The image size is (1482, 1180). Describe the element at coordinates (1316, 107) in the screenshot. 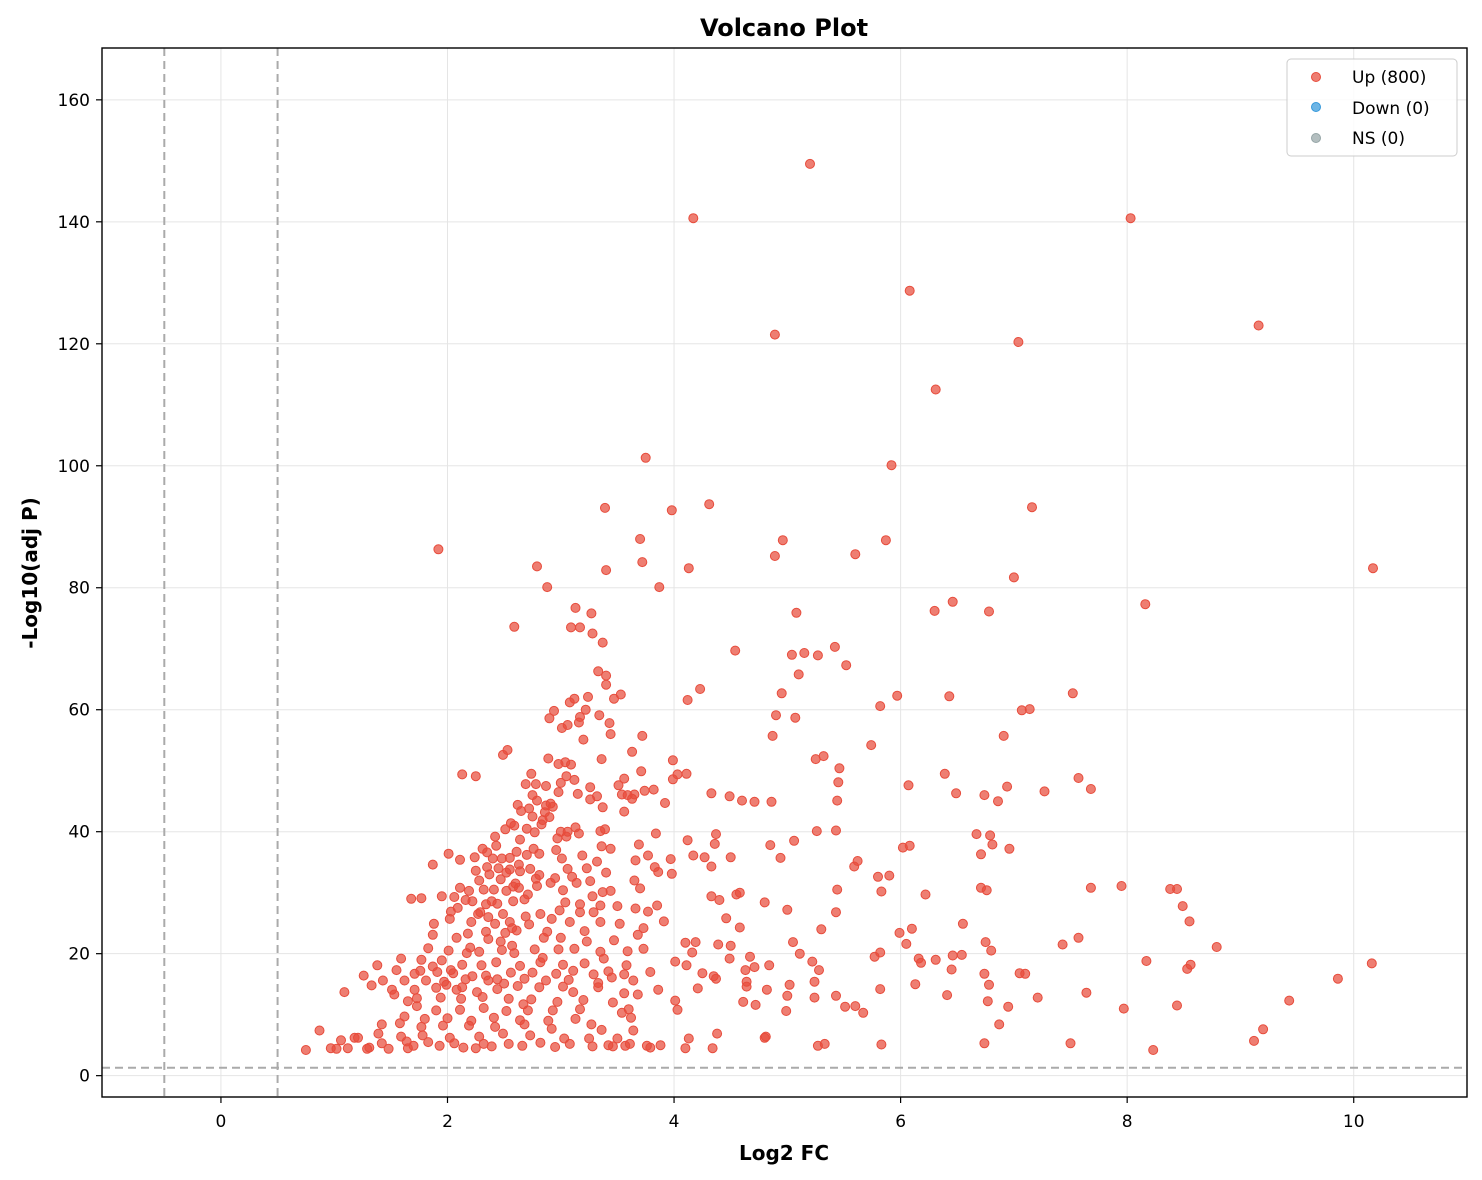

I see `legend-marker-down` at that location.